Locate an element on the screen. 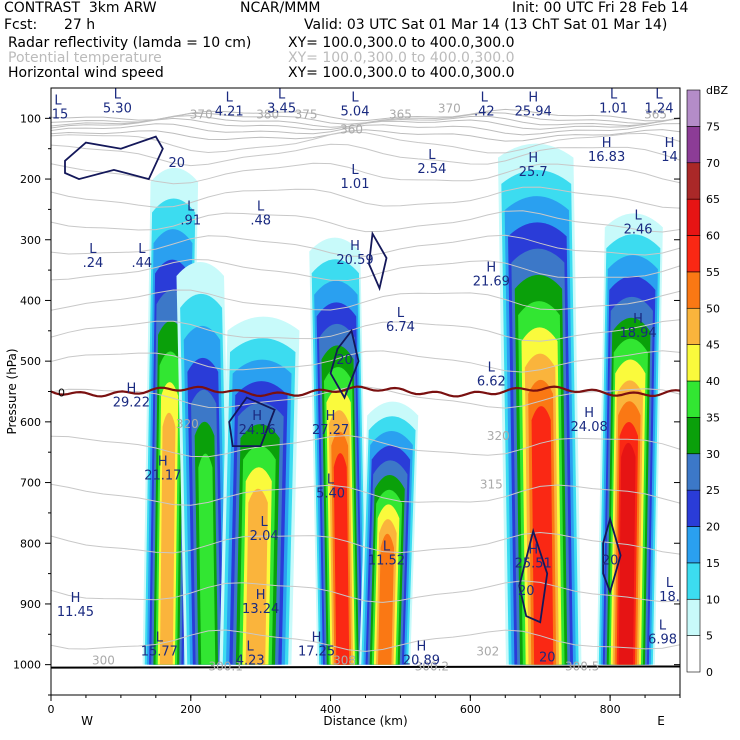 The height and width of the screenshot is (740, 740). wind-extremum: L1.01 is located at coordinates (355, 177).